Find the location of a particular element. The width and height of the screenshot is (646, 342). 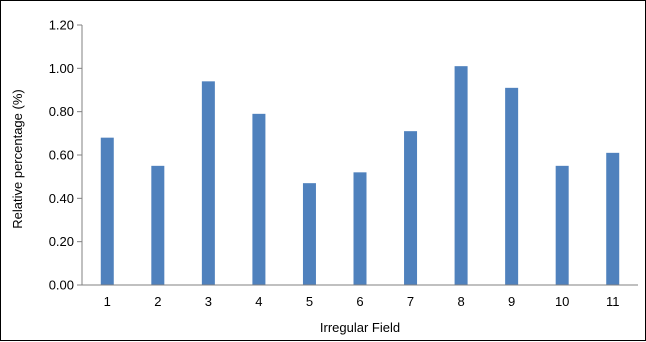

x-tick-label: 7 is located at coordinates (410, 301).